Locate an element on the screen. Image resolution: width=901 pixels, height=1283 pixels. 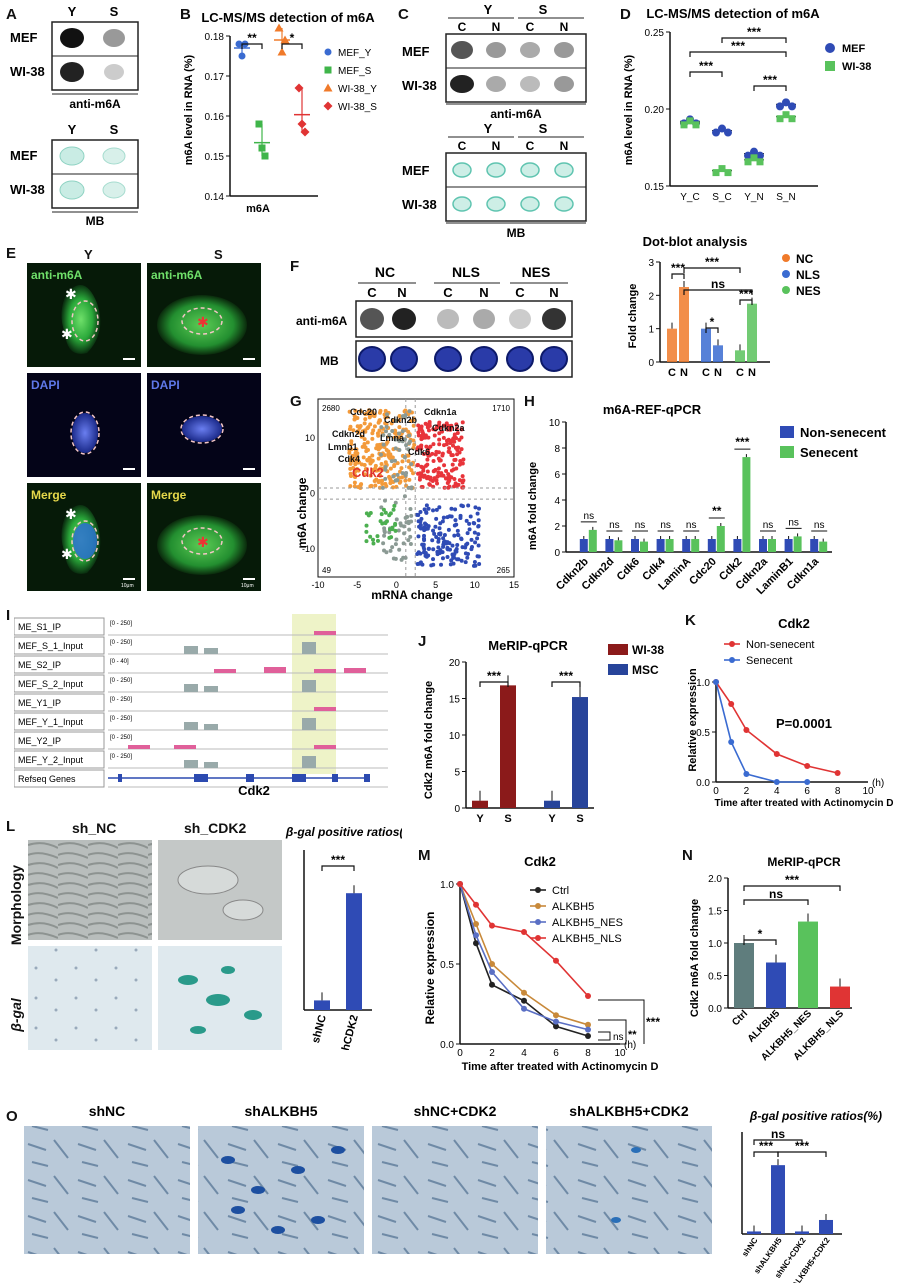
col-y: Y is located at coordinates (72, 129).